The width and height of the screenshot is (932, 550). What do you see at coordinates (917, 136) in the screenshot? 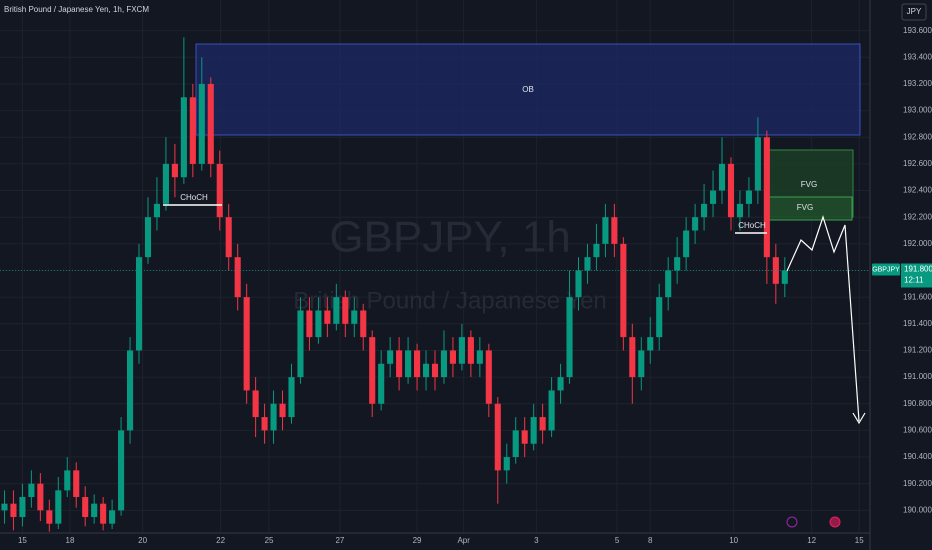
I see `y-tick-label: 192.800` at bounding box center [917, 136].